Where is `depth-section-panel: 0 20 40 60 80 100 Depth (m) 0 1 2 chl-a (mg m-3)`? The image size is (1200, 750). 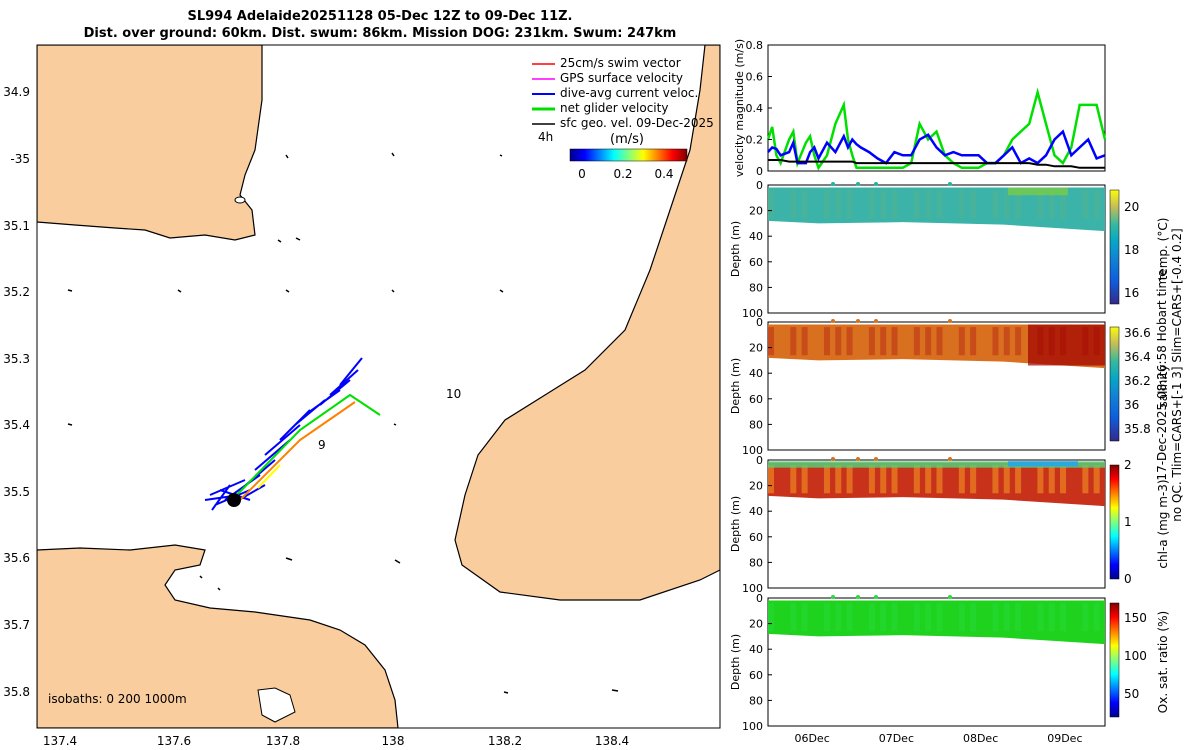 depth-section-panel: 0 20 40 60 80 100 Depth (m) 0 1 2 chl-a (mg m-3) is located at coordinates (949, 524).